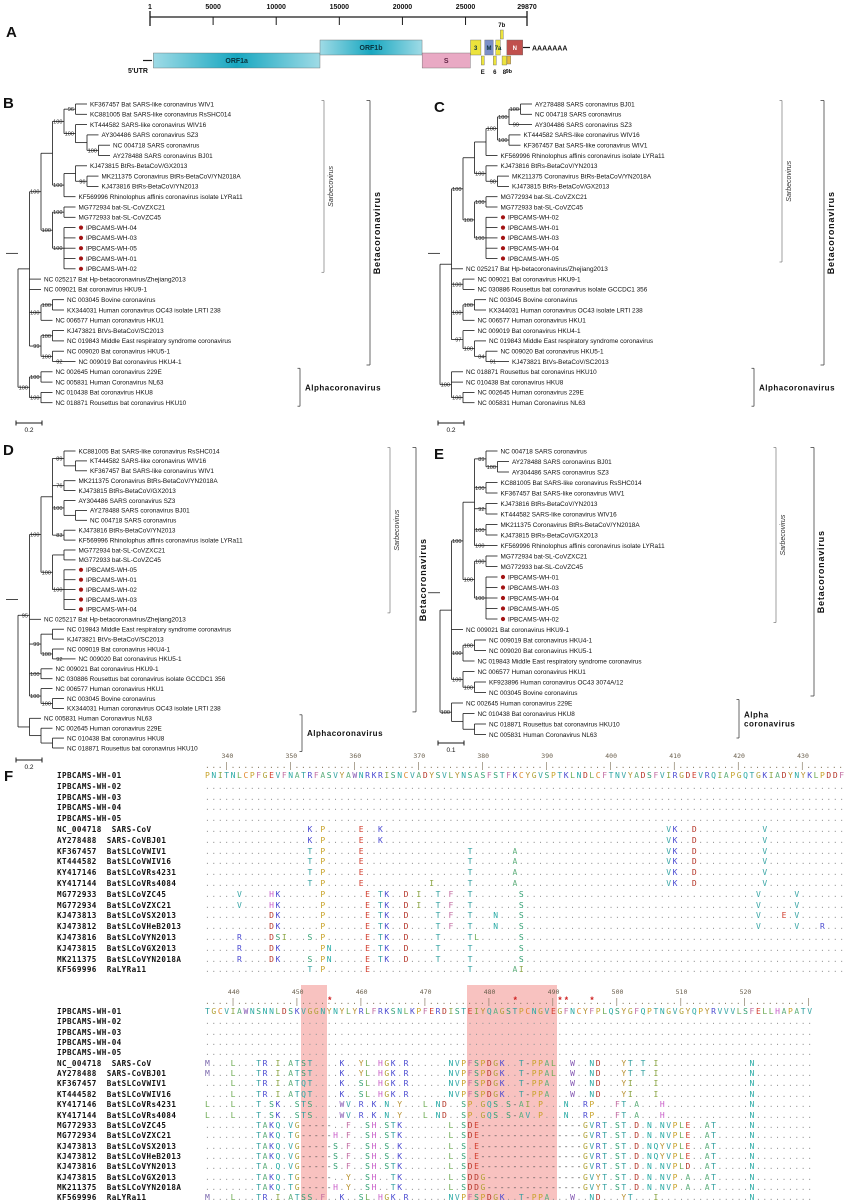  I want to click on svg-text: KJ473815 BtRs-BetaCoV/GX2013, so click(561, 187).